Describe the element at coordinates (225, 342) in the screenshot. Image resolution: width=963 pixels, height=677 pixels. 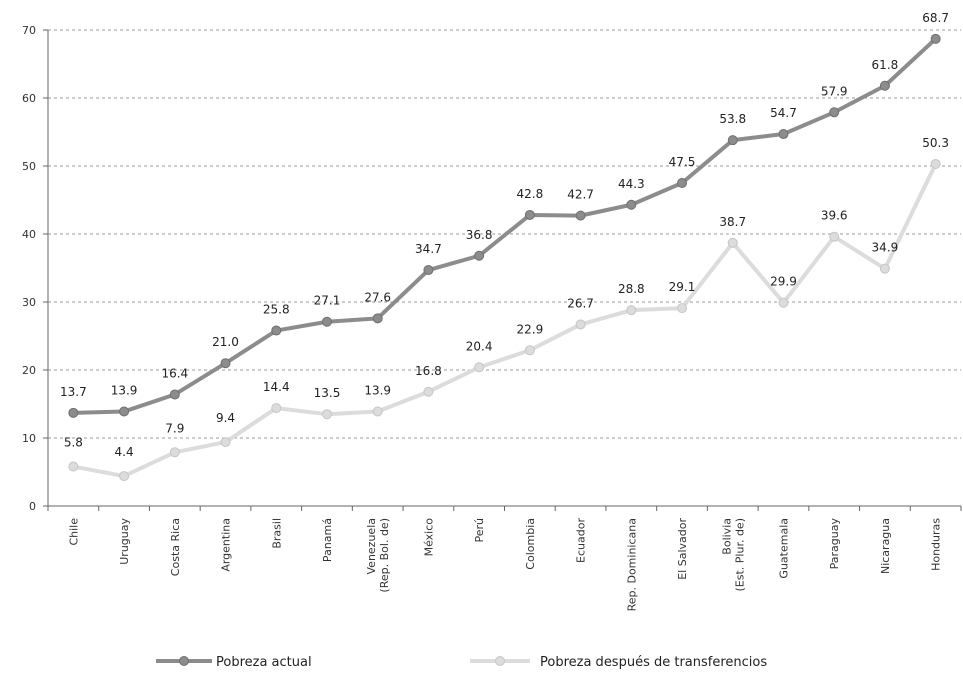
I see `data-label: 21.0` at that location.